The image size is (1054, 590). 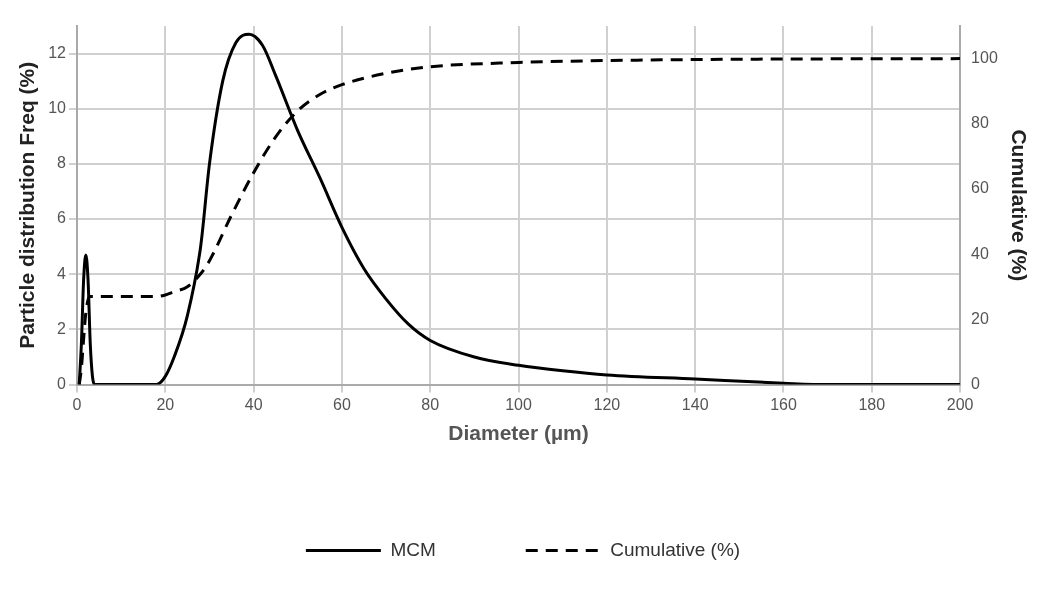 What do you see at coordinates (980, 123) in the screenshot?
I see `y2-tick-label: 80` at bounding box center [980, 123].